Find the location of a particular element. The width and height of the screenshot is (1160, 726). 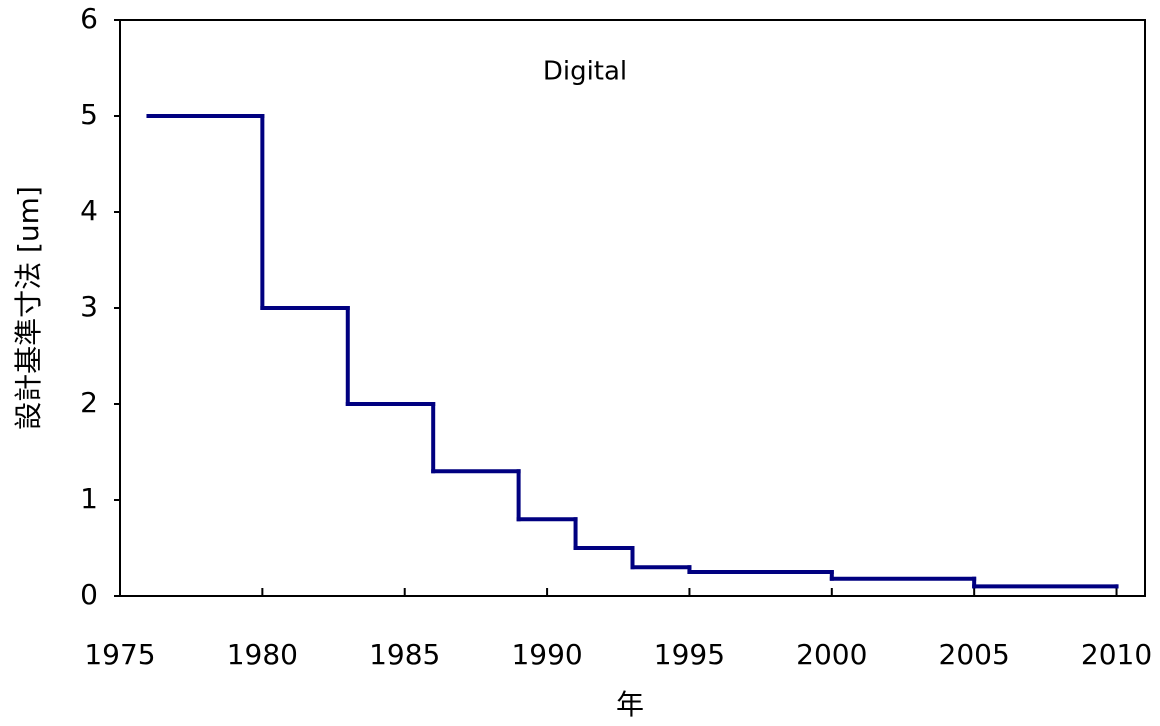

x-tick-label: 1980 is located at coordinates (262, 654).